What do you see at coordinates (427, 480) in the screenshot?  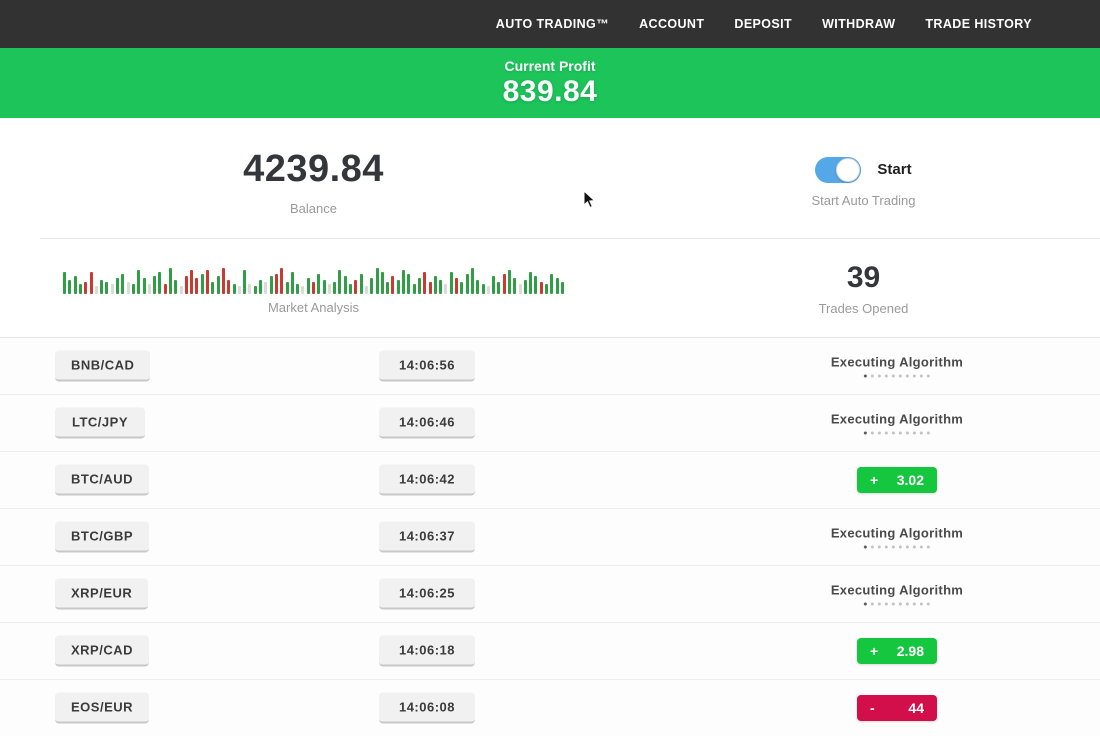 I see `trade-time-badge: 14:06:42` at bounding box center [427, 480].